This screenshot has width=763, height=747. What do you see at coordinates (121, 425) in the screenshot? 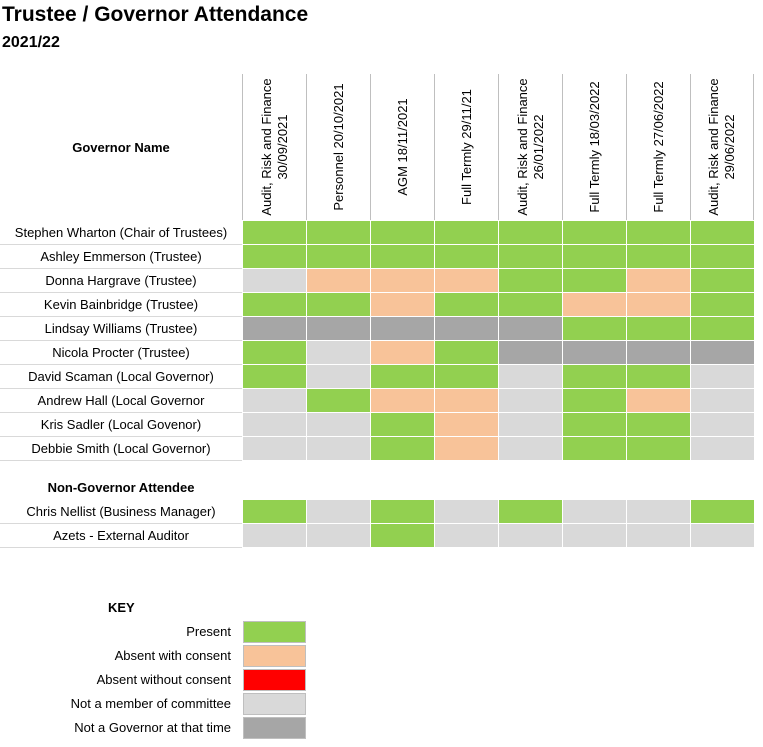
I see `row-name: Kris Sadler (Local Govenor)` at bounding box center [121, 425].